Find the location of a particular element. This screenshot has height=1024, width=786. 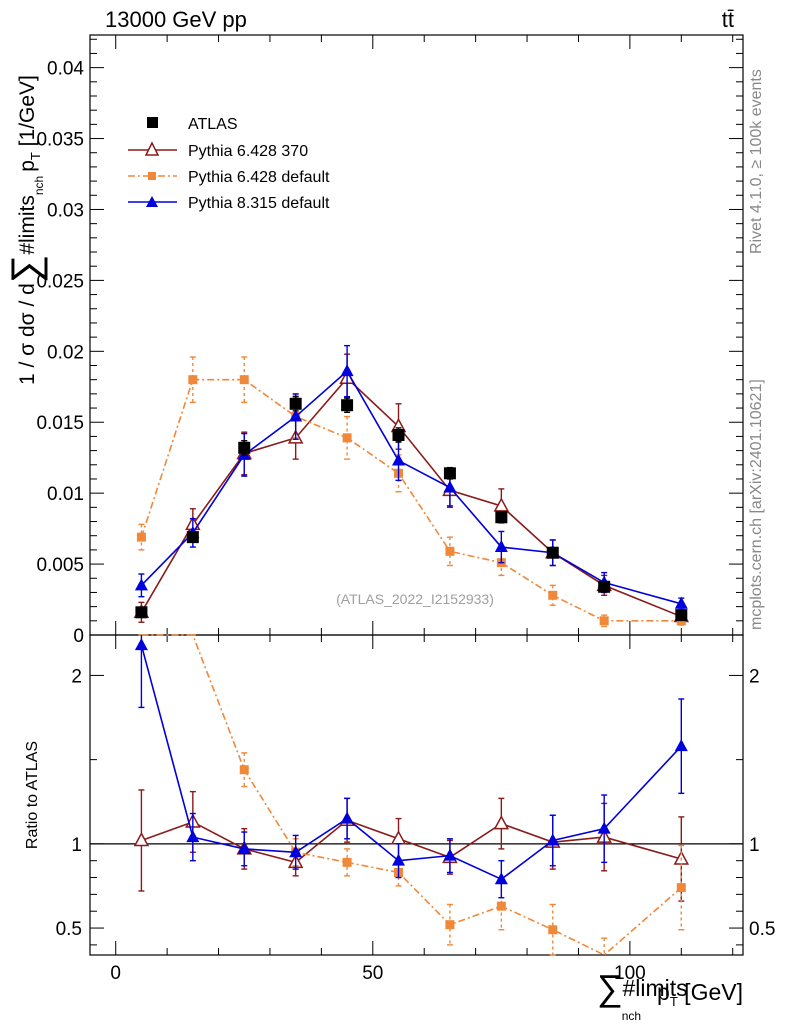

main-ytick-label: 0.015 is located at coordinates (60, 423).